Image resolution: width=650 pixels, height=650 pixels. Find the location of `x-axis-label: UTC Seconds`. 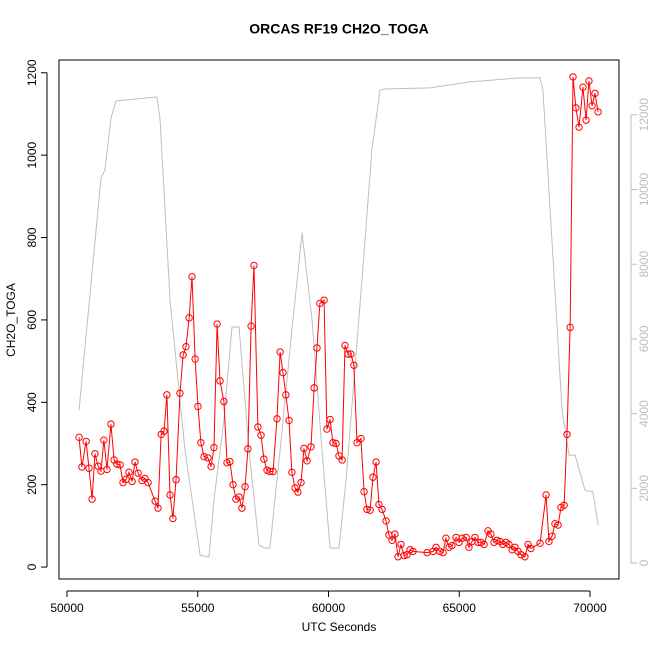

x-axis-label: UTC Seconds is located at coordinates (339, 627).